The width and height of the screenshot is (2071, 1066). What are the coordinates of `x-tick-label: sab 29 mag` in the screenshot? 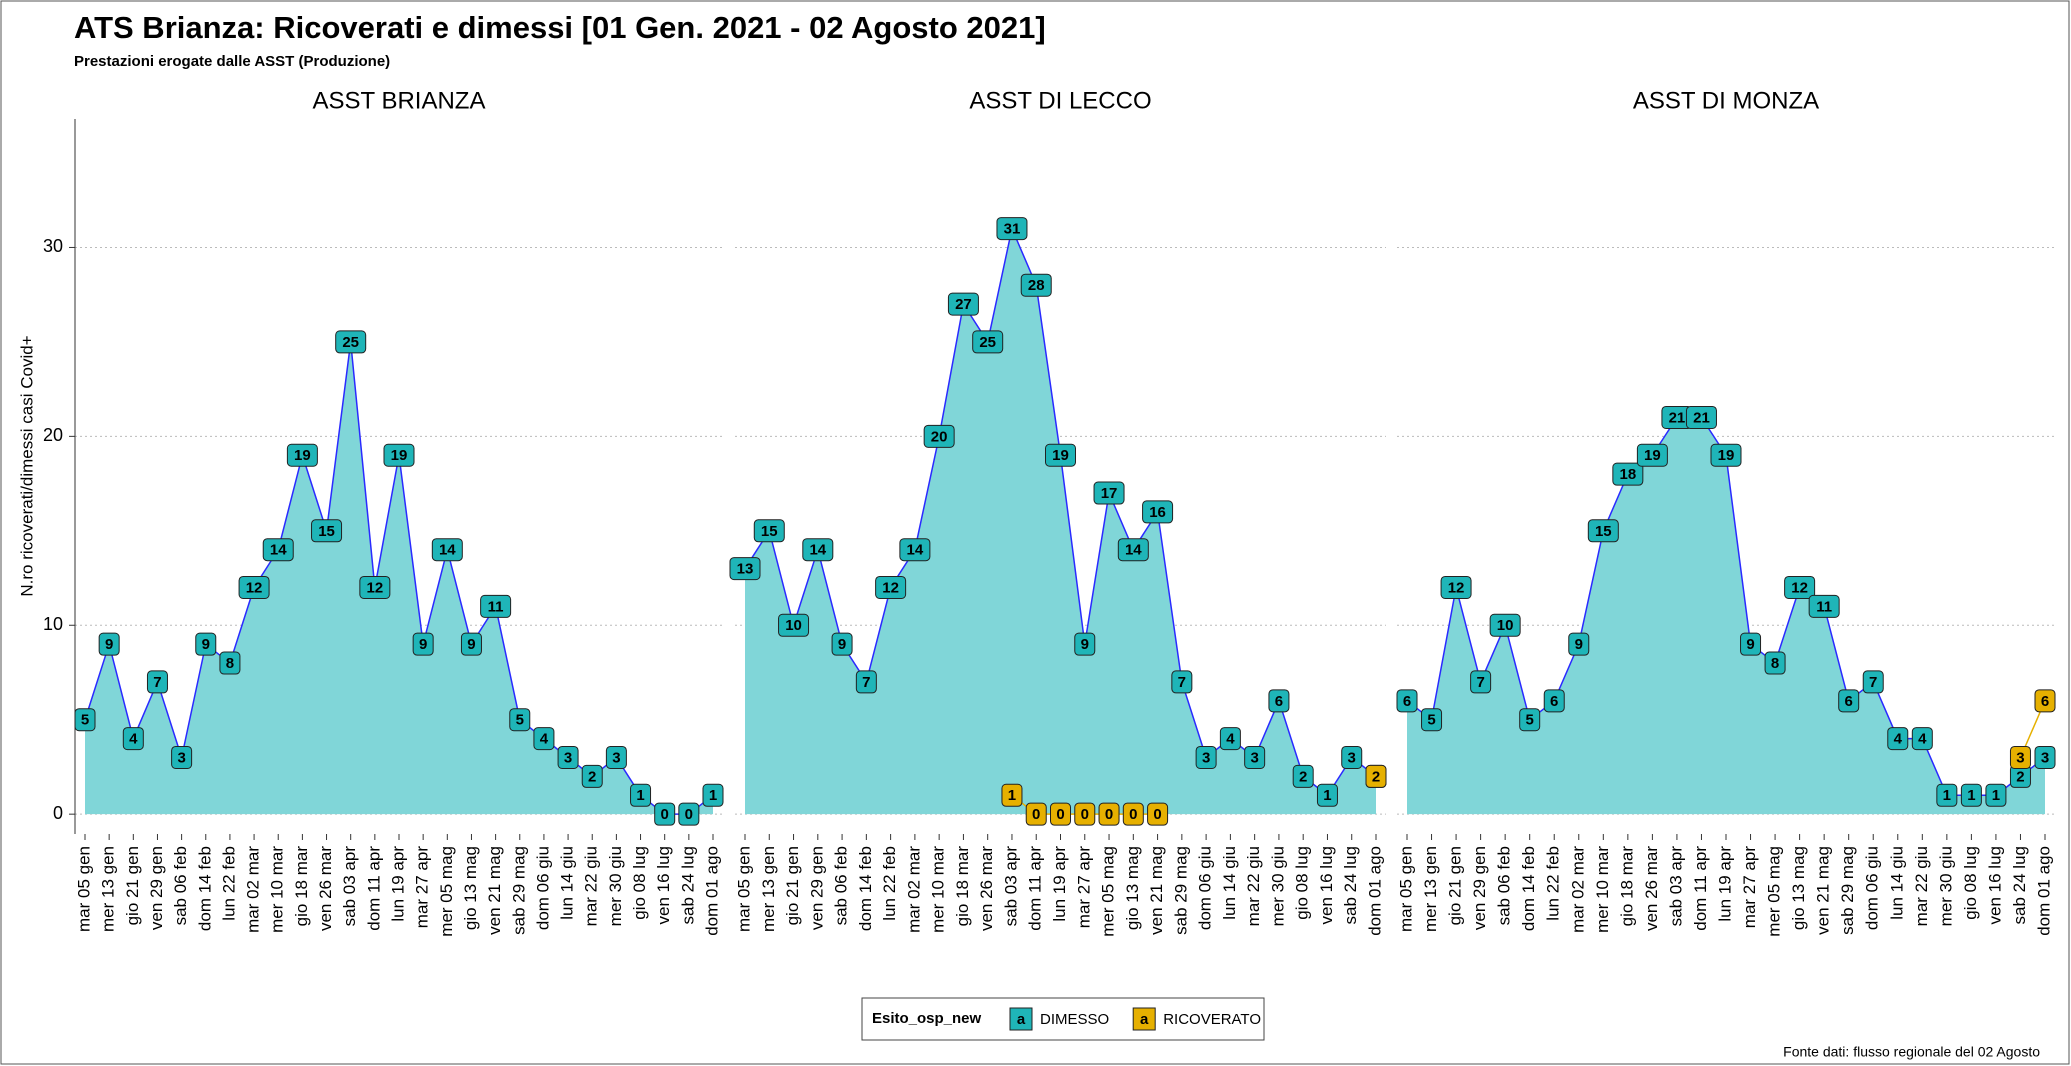 It's located at (518, 890).